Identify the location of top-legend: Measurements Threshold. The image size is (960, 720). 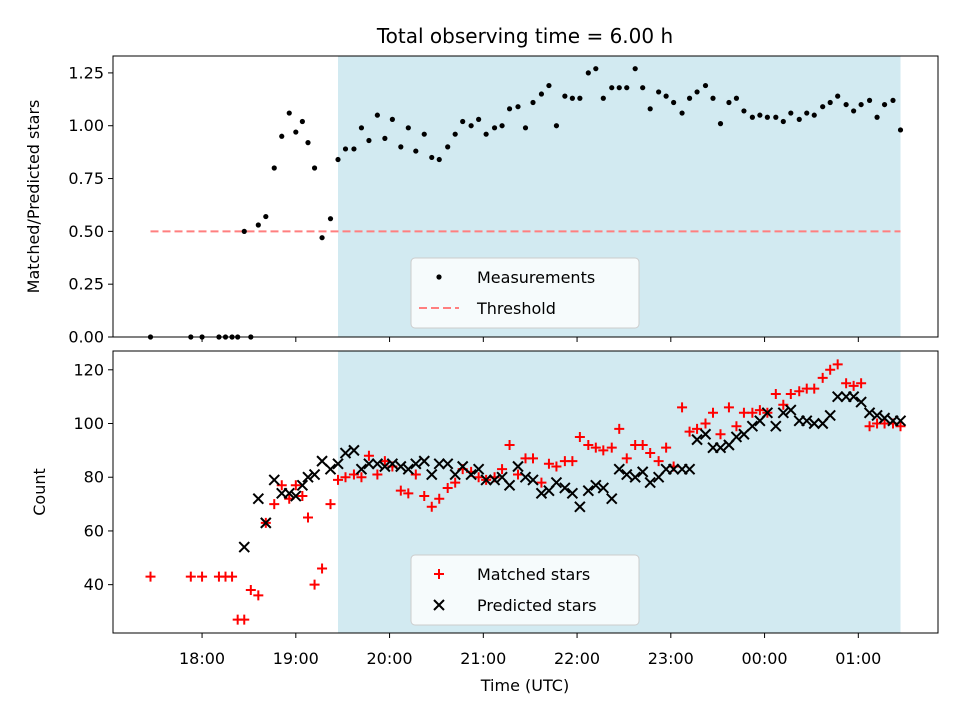
(525, 293).